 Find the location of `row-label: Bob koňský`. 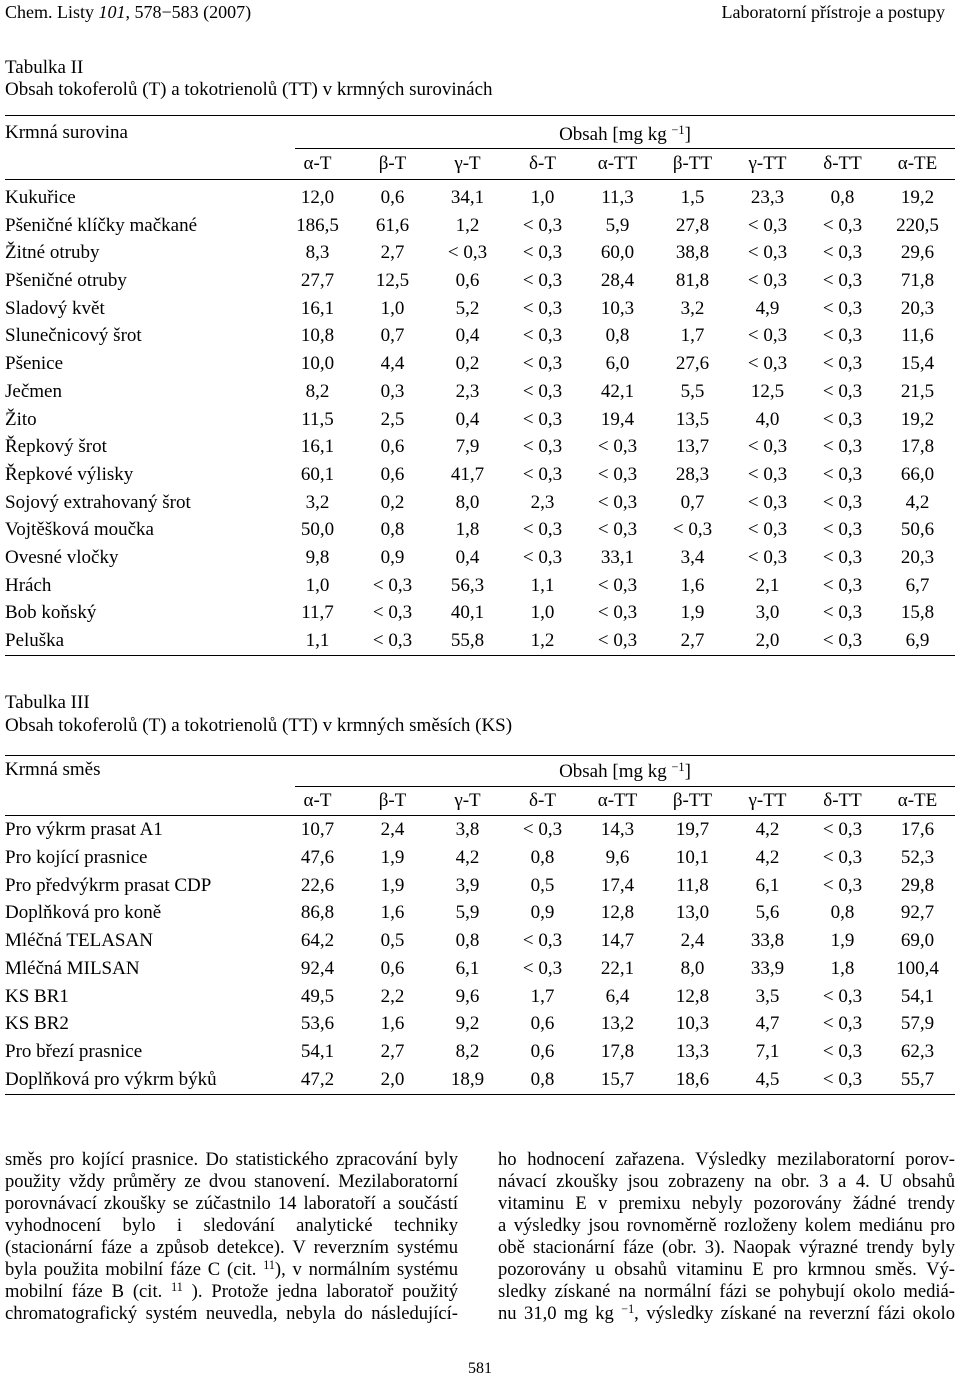

row-label: Bob koňský is located at coordinates (51, 613).